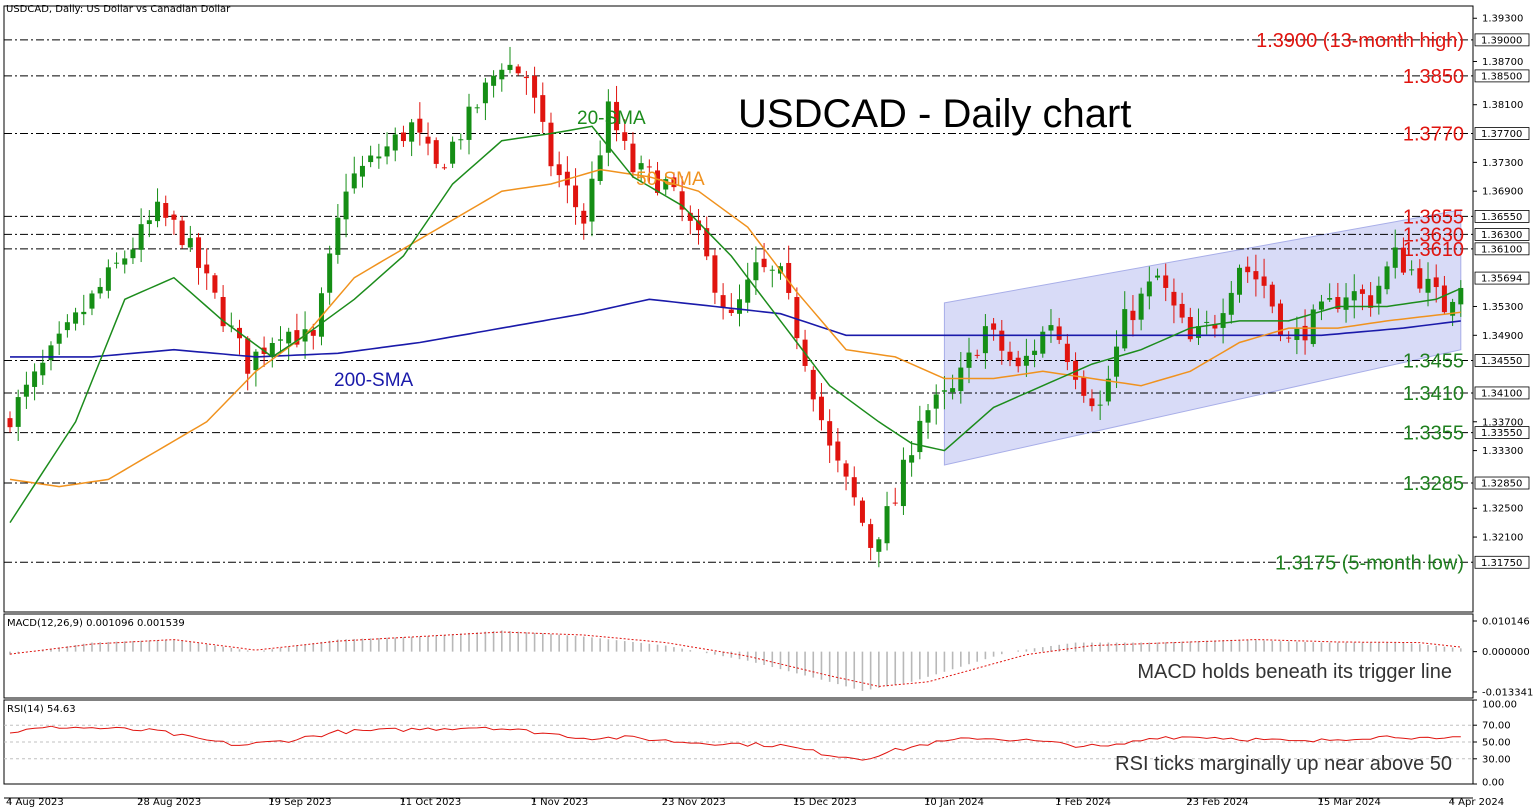 The height and width of the screenshot is (807, 1536). Describe the element at coordinates (1501, 361) in the screenshot. I see `level-tag-text: 1.34550` at that location.